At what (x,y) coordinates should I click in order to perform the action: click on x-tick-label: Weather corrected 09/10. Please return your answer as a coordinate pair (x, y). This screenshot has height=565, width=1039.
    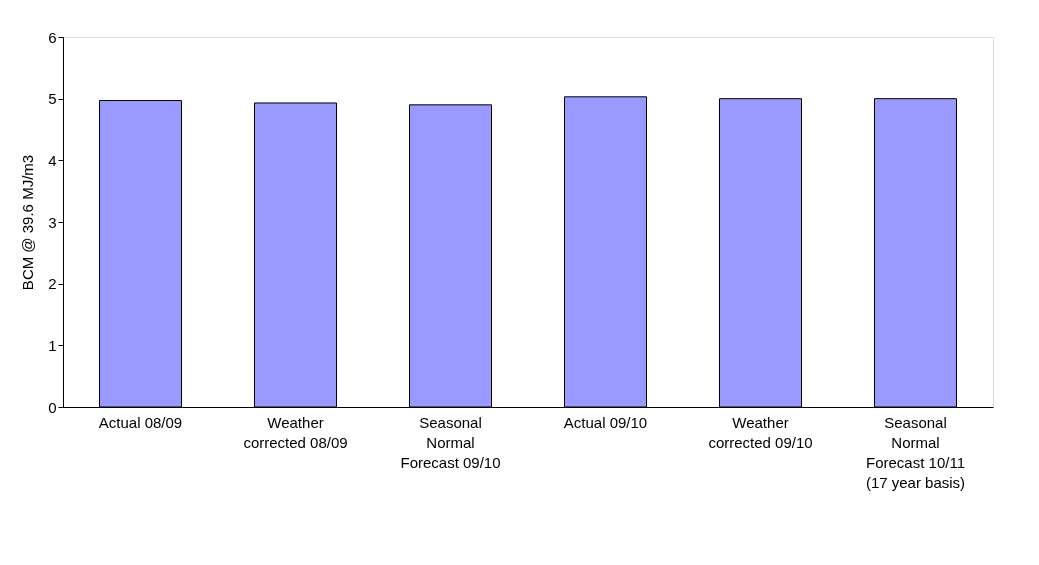
    Looking at the image, I should click on (760, 432).